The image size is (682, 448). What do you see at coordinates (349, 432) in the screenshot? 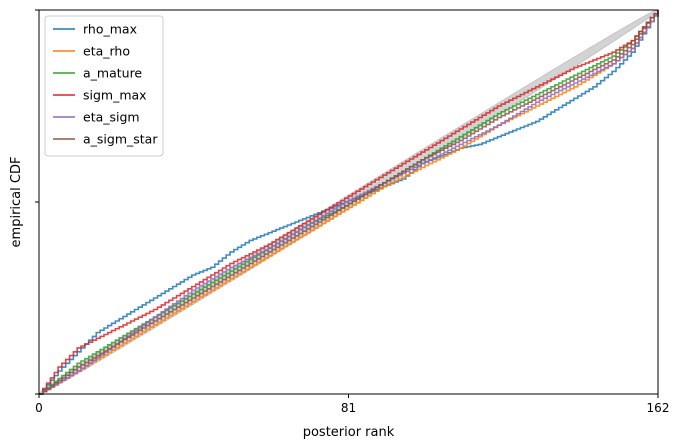
I see `x-axis-label: posterior rank` at bounding box center [349, 432].